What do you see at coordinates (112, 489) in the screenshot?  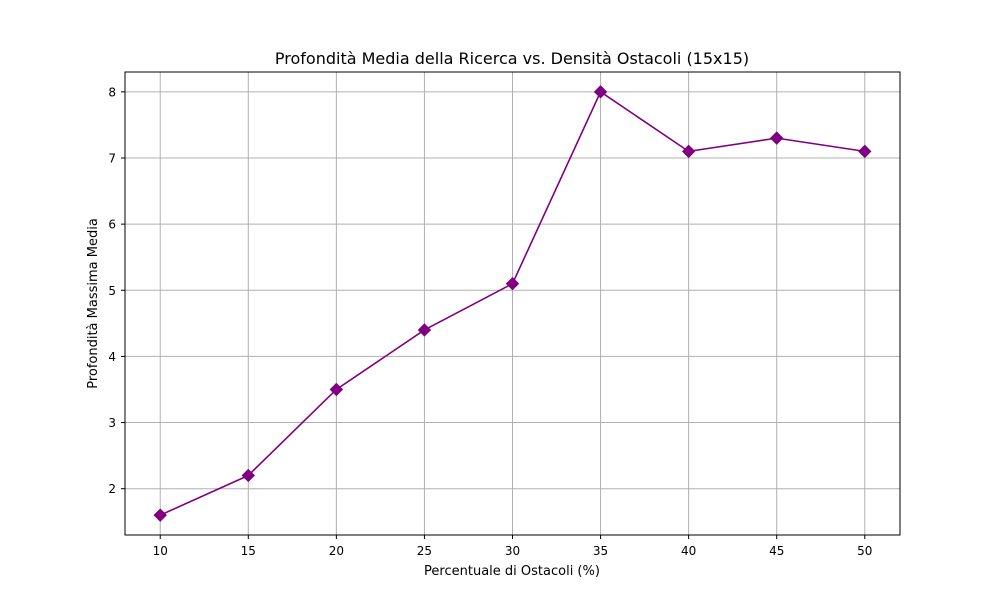 I see `y-tick-label: 2` at bounding box center [112, 489].